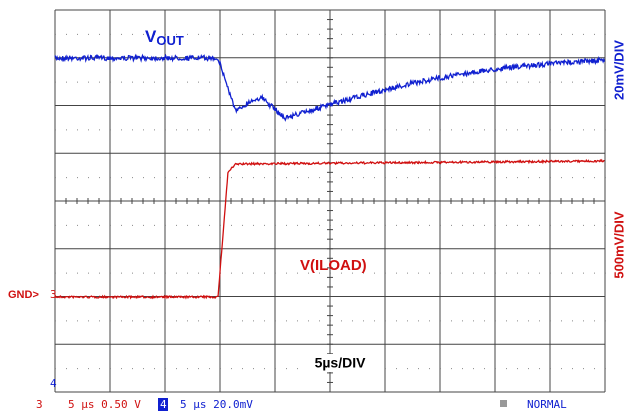  I want to click on status-ch4: 4, so click(163, 404).